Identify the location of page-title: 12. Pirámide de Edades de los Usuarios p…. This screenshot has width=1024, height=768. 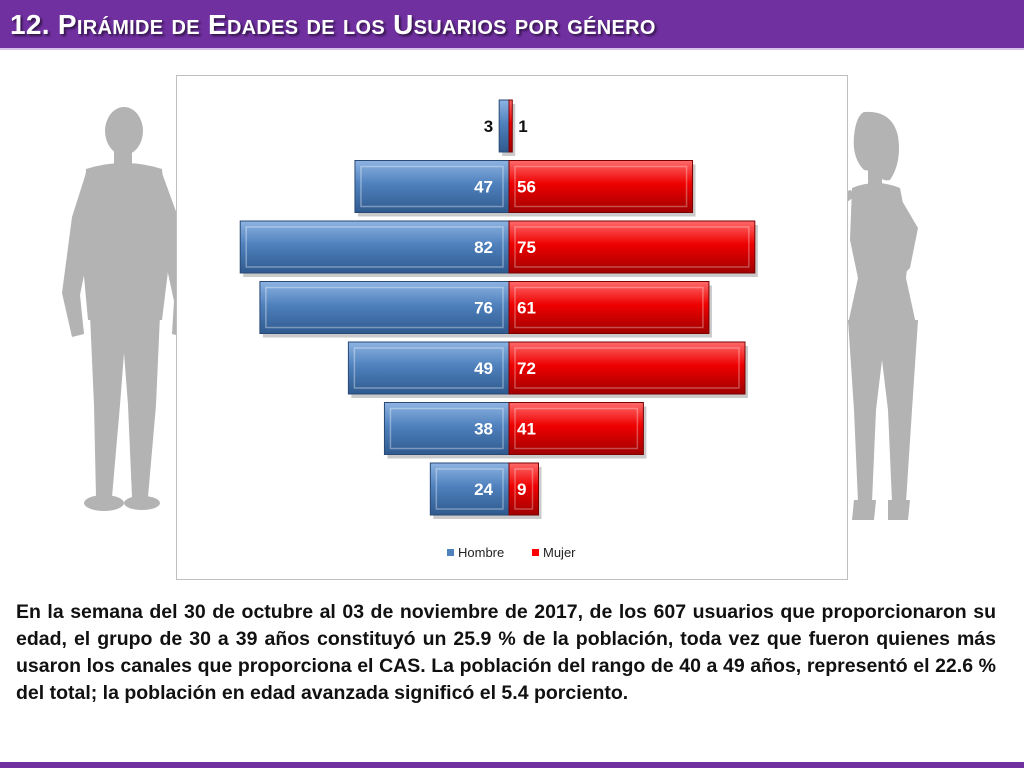
(333, 24).